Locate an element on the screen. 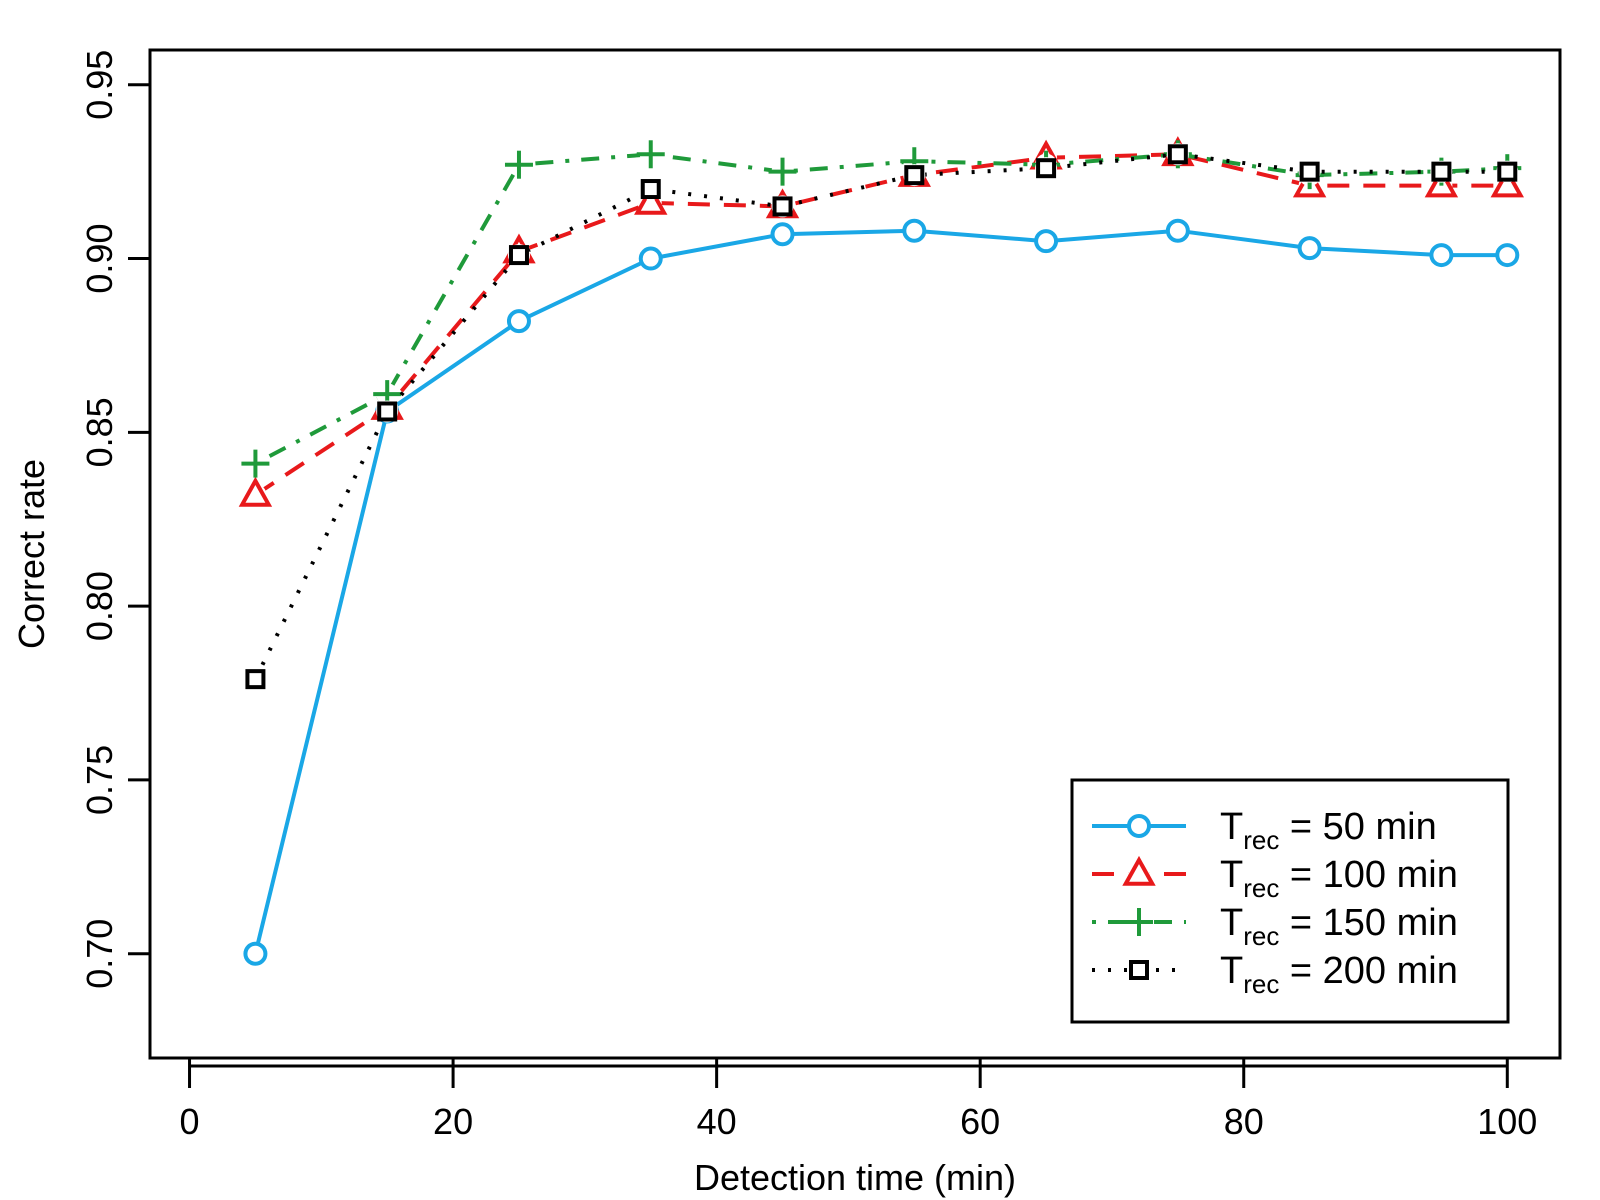 The height and width of the screenshot is (1200, 1600). legend-item: Trec = 200 min is located at coordinates (1275, 974).